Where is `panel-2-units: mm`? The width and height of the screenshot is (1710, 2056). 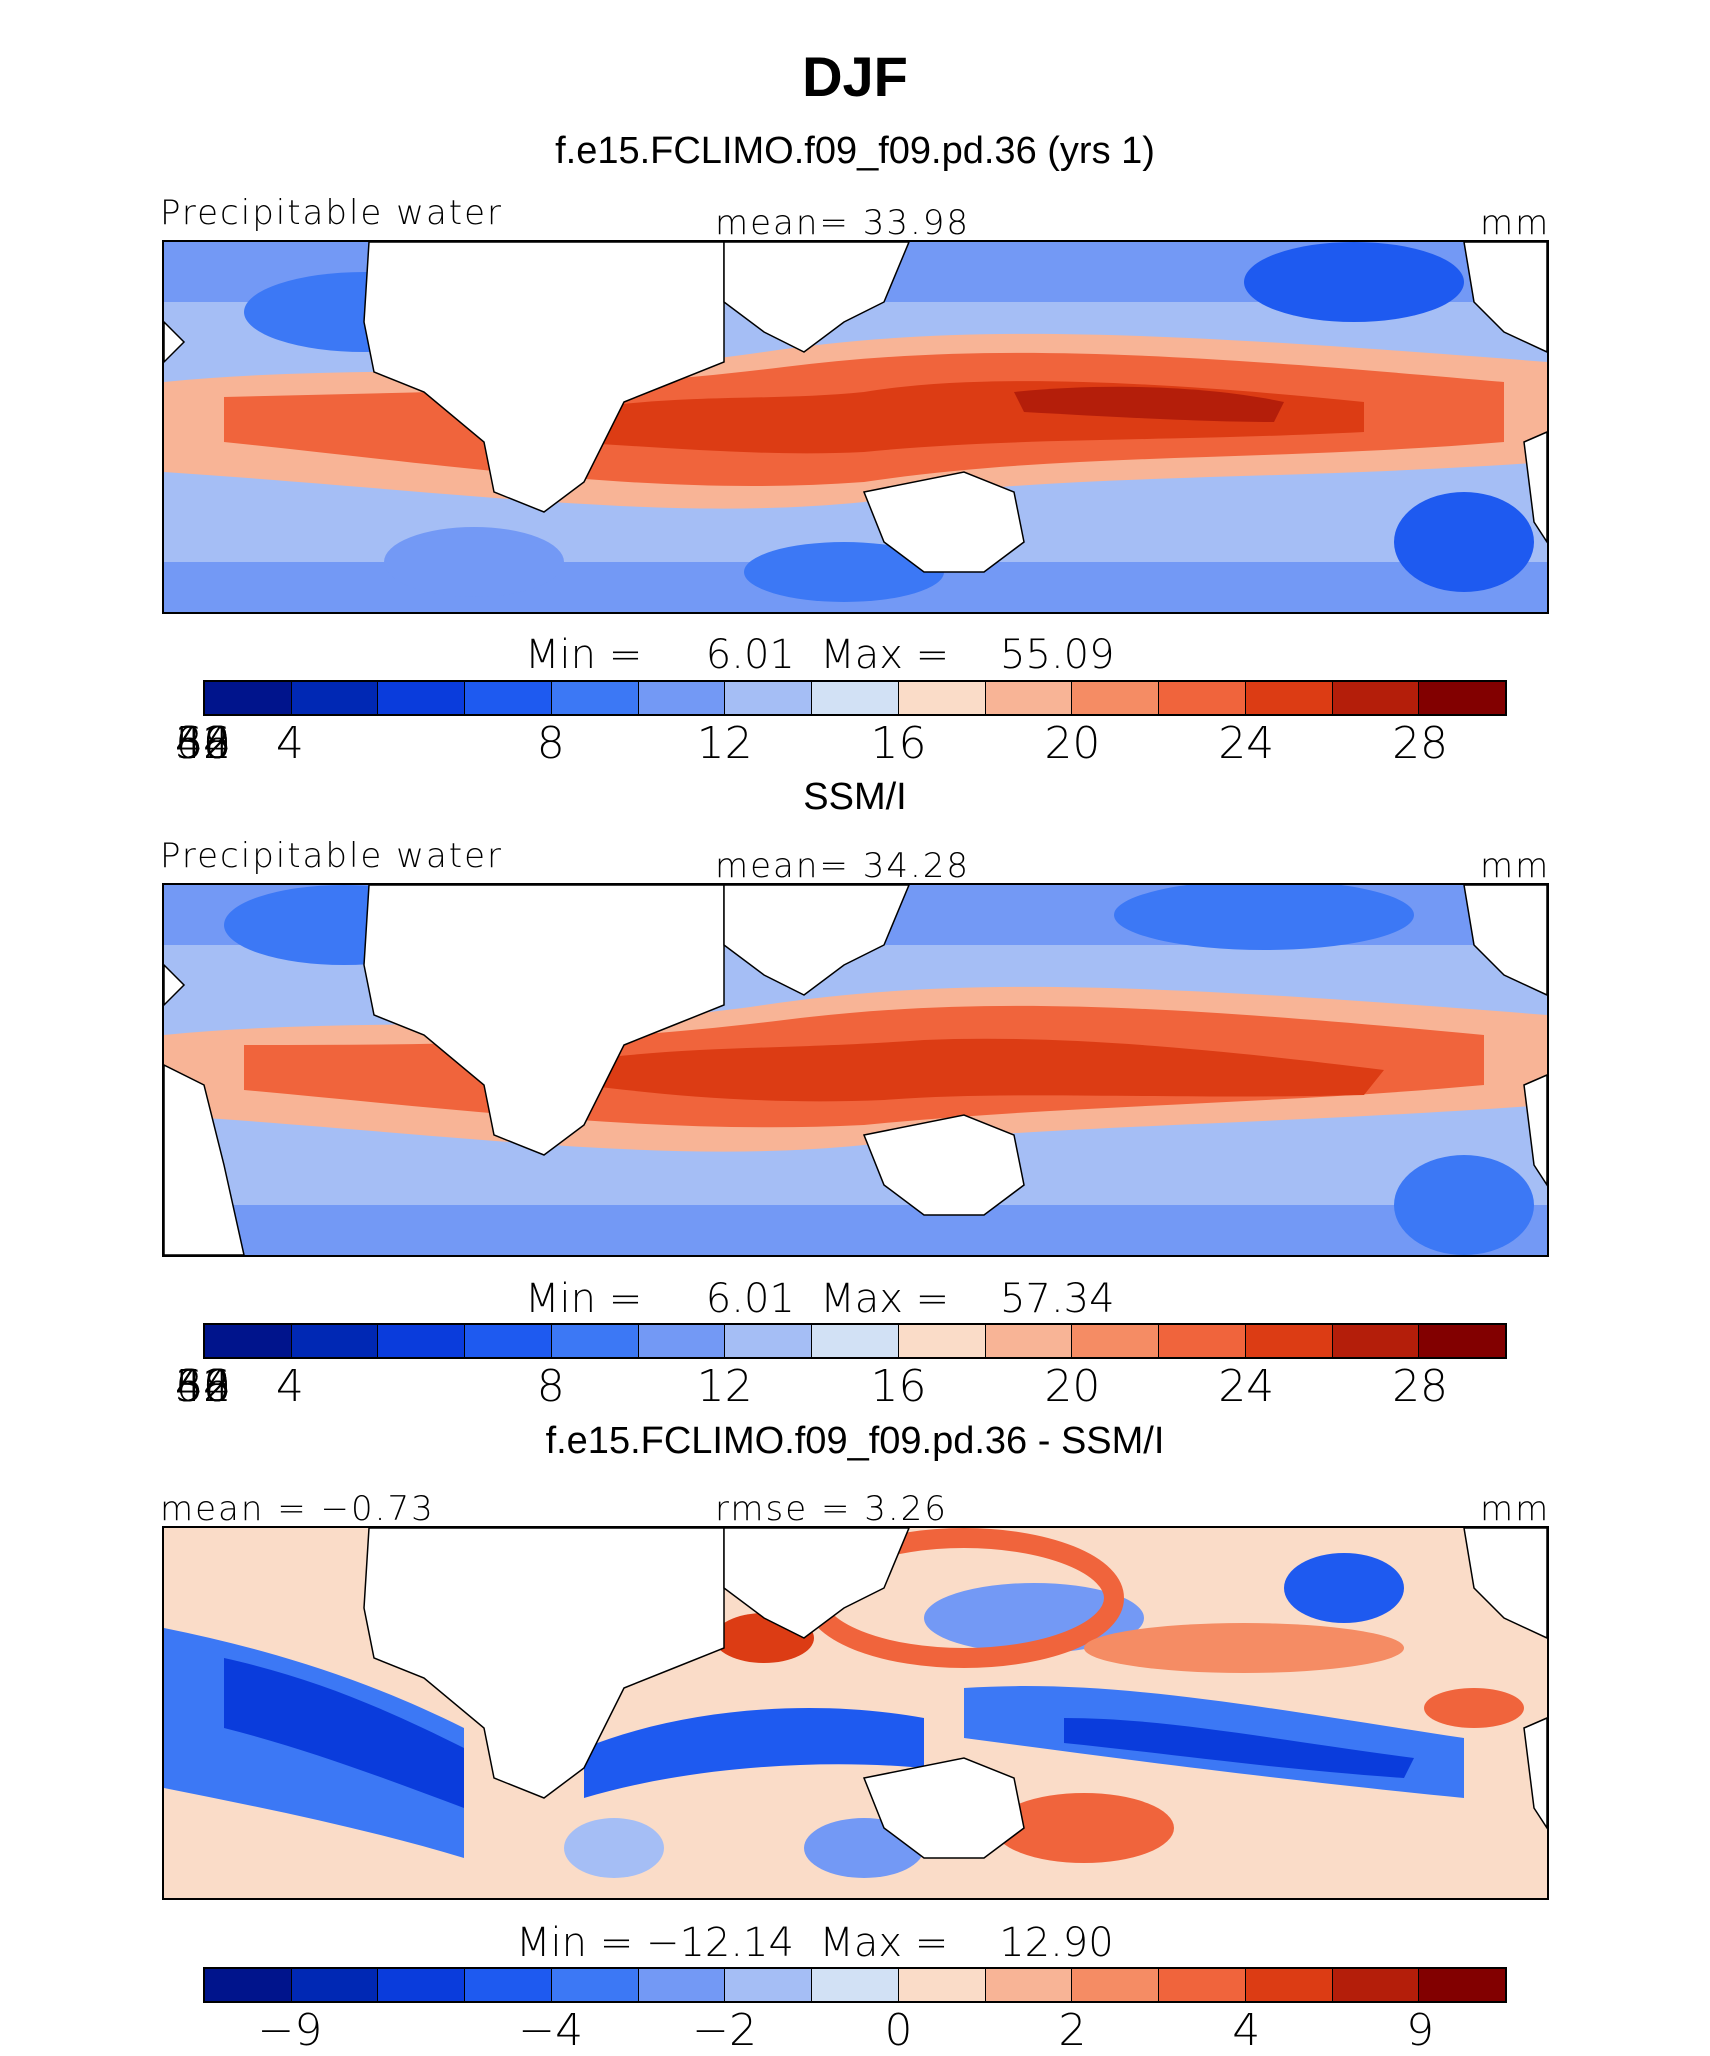 panel-2-units: mm is located at coordinates (1515, 866).